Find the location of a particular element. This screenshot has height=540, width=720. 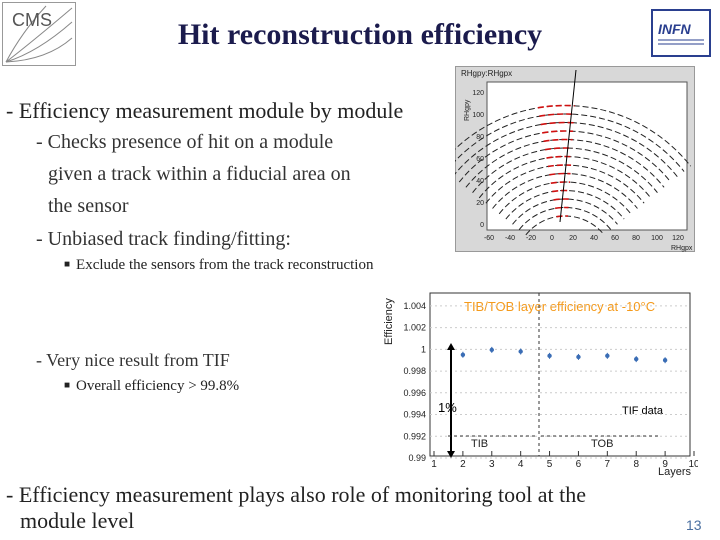

chart-x-tick: 6 is located at coordinates (579, 464).